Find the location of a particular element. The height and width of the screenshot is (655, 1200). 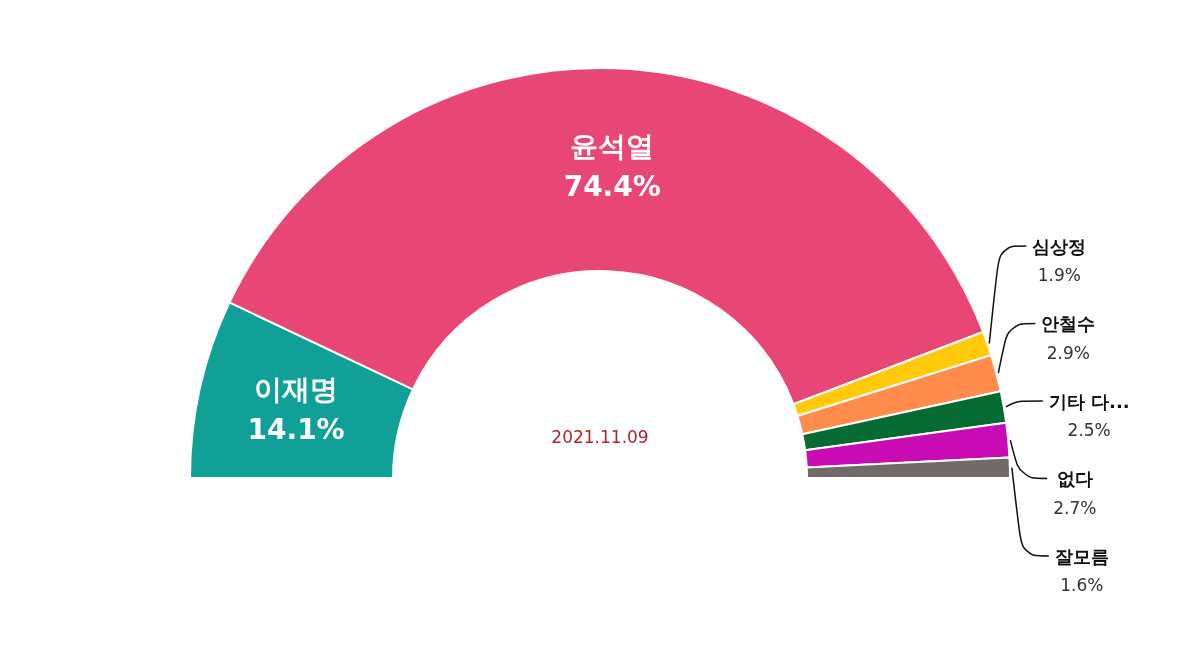

data-label: 1.9% is located at coordinates (1059, 275).